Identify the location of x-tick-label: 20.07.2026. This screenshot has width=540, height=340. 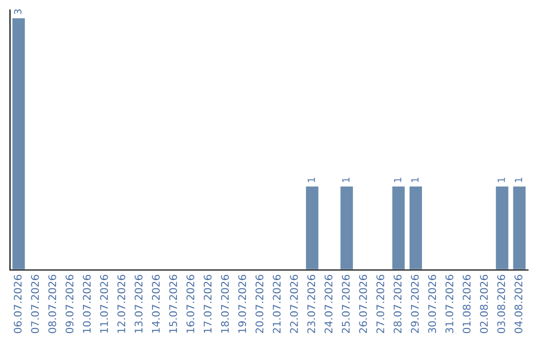
(260, 304).